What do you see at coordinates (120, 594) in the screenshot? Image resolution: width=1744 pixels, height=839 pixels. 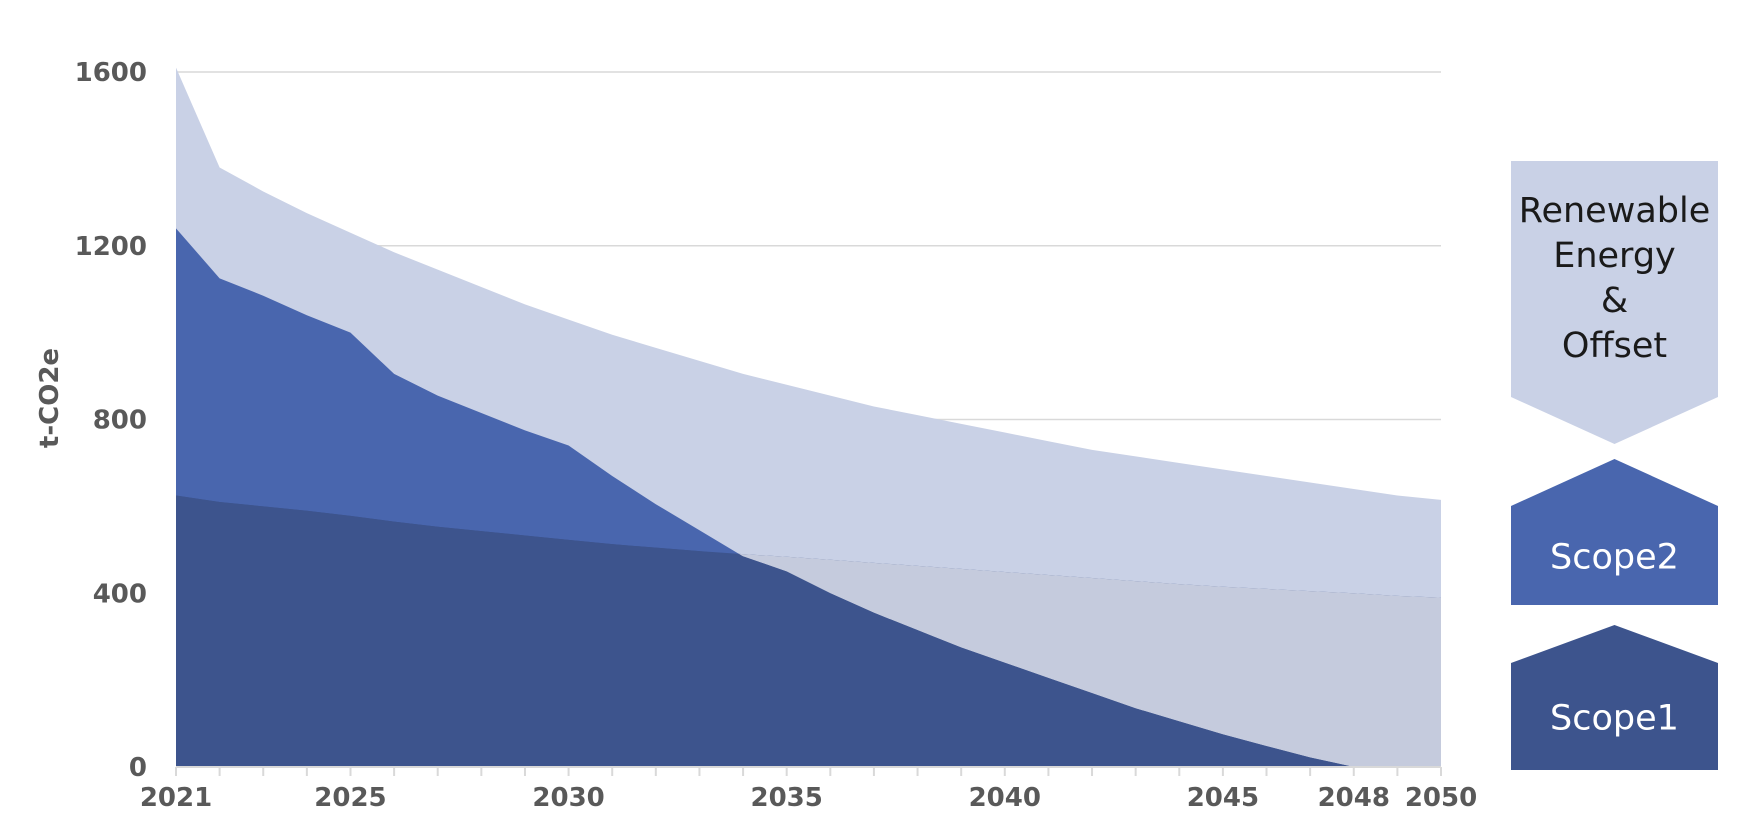 I see `y-tick-label-400: 400` at bounding box center [120, 594].